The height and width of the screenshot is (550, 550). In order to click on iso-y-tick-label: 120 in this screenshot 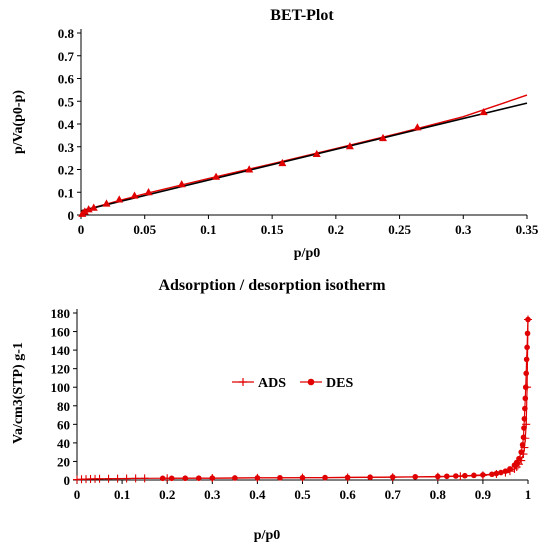, I will do `click(61, 369)`.